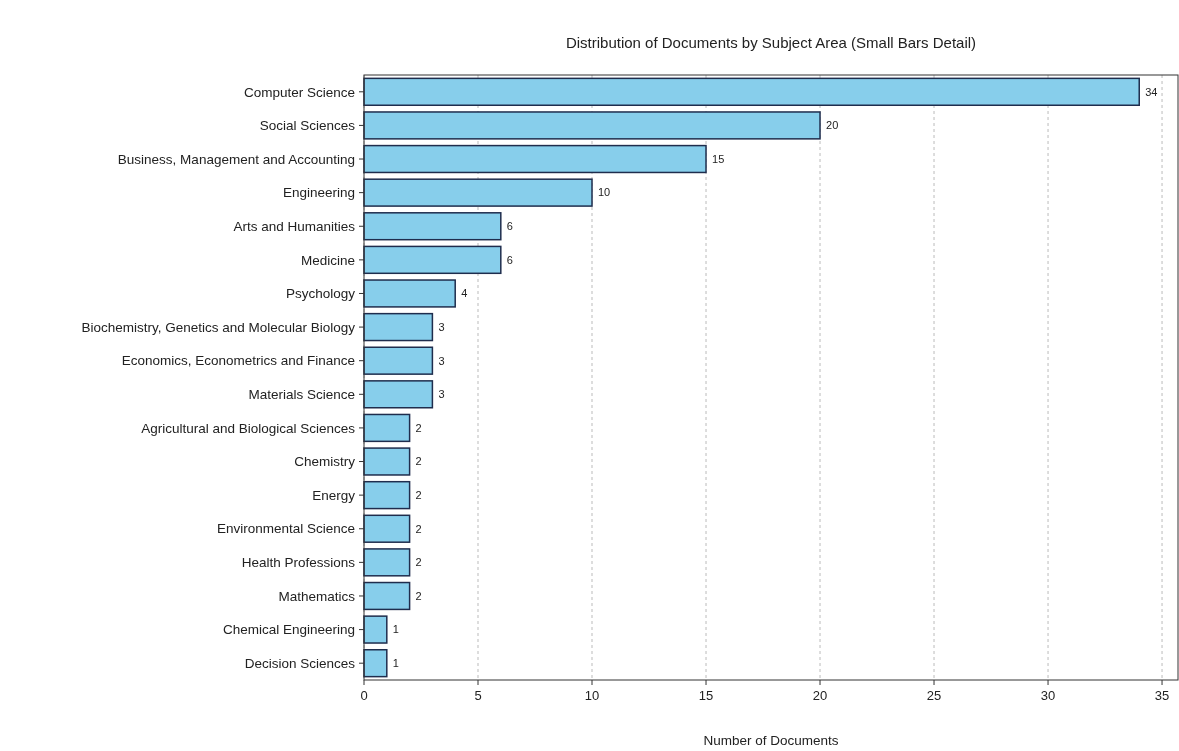  What do you see at coordinates (718, 158) in the screenshot?
I see `data-label: 15` at bounding box center [718, 158].